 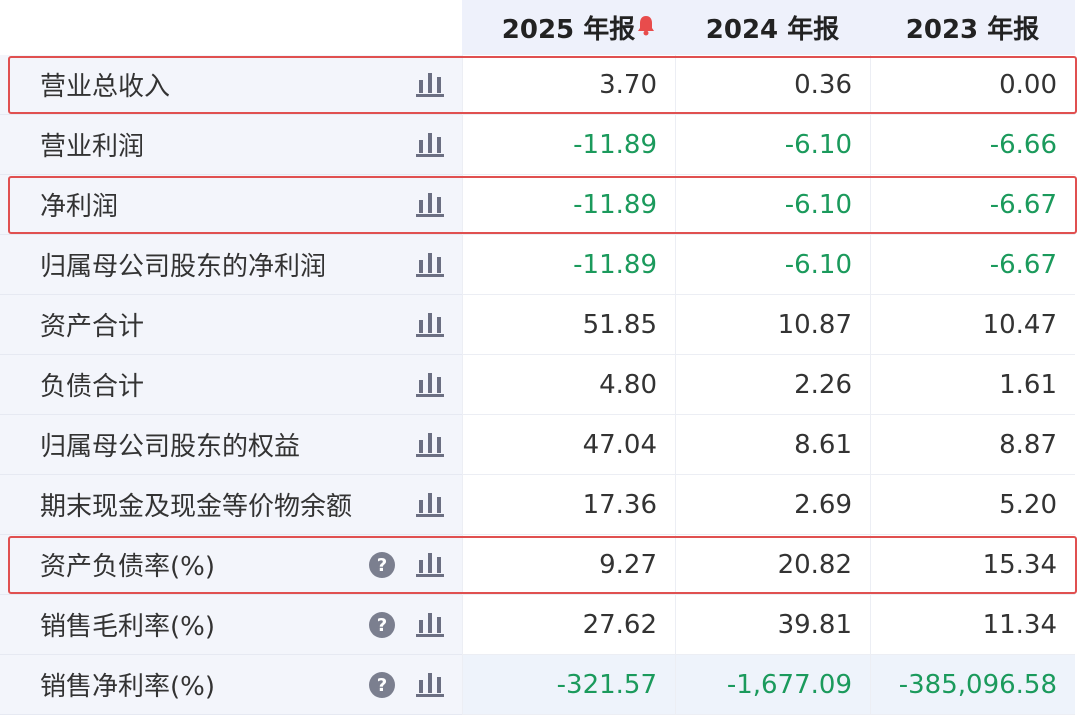 What do you see at coordinates (568, 325) in the screenshot?
I see `value-cell: 51.85` at bounding box center [568, 325].